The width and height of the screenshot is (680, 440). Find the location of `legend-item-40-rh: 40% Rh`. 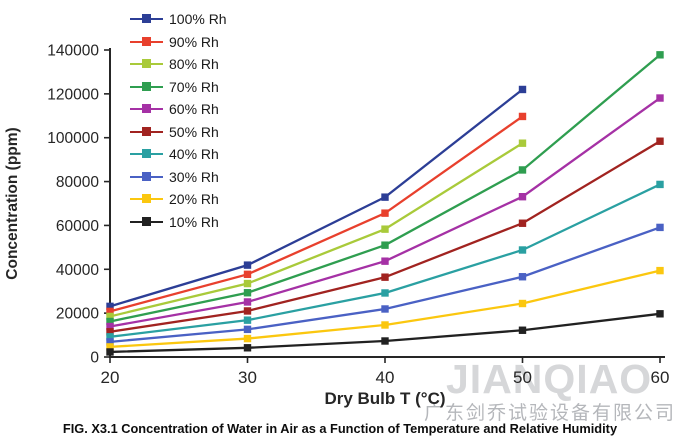

legend-item-40-rh: 40% Rh is located at coordinates (178, 154).